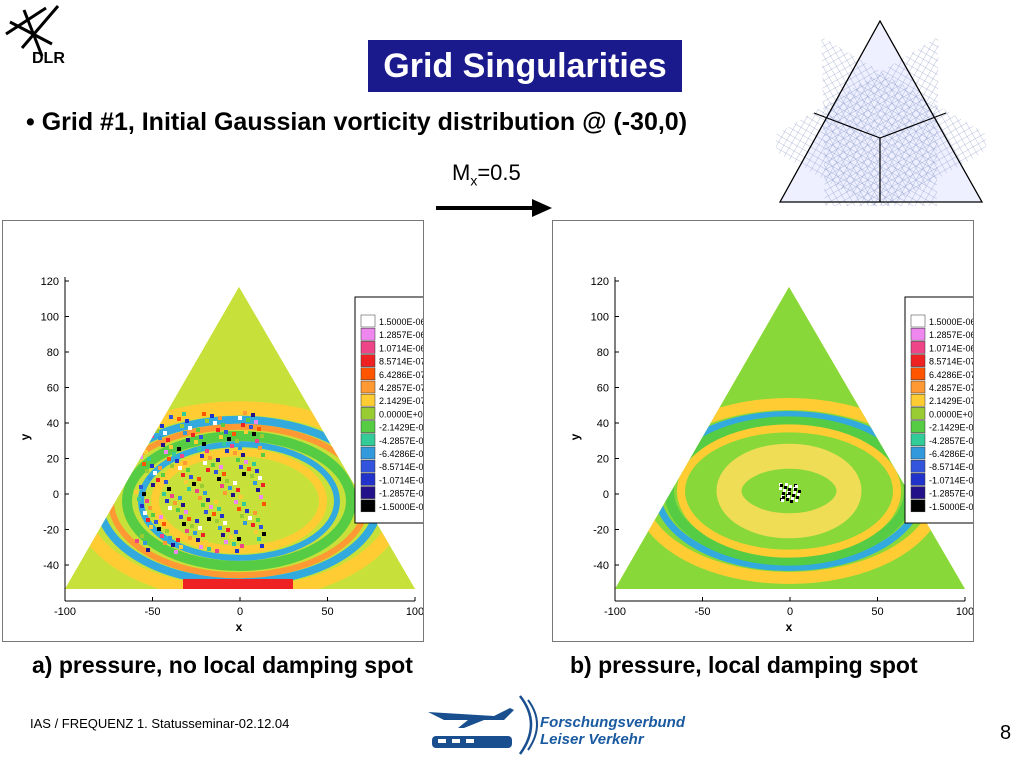 This screenshot has height=768, width=1024. I want to click on triangle-grid-diagram, so click(879, 122).